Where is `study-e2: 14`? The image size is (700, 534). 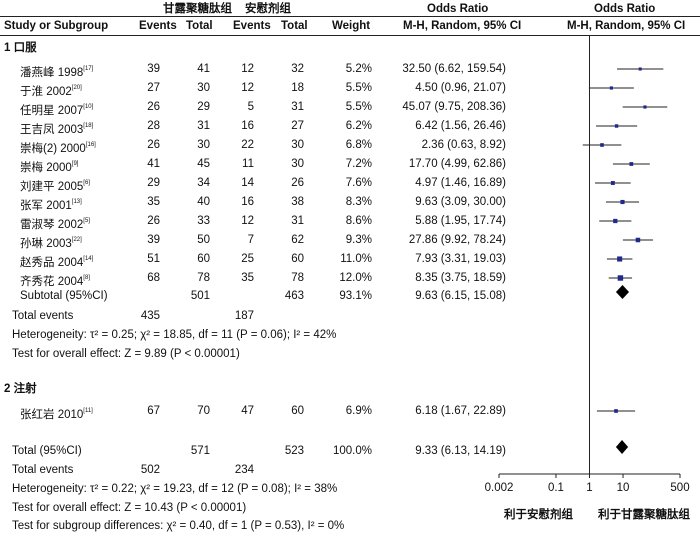 study-e2: 14 is located at coordinates (247, 183).